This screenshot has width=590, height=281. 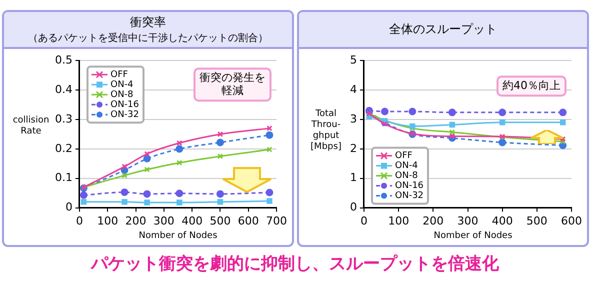 I want to click on y-tick-label: 2, so click(x=353, y=148).